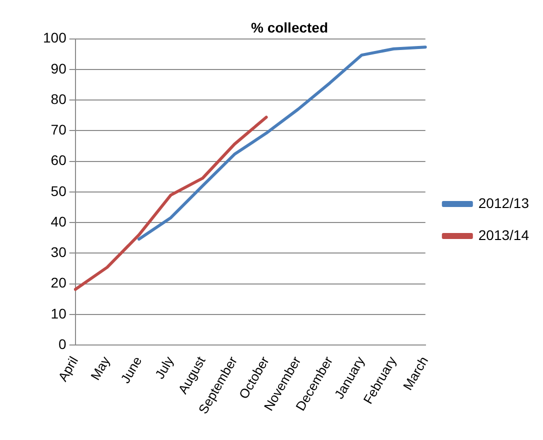  Describe the element at coordinates (58, 221) in the screenshot. I see `y-tick-label: 40` at that location.